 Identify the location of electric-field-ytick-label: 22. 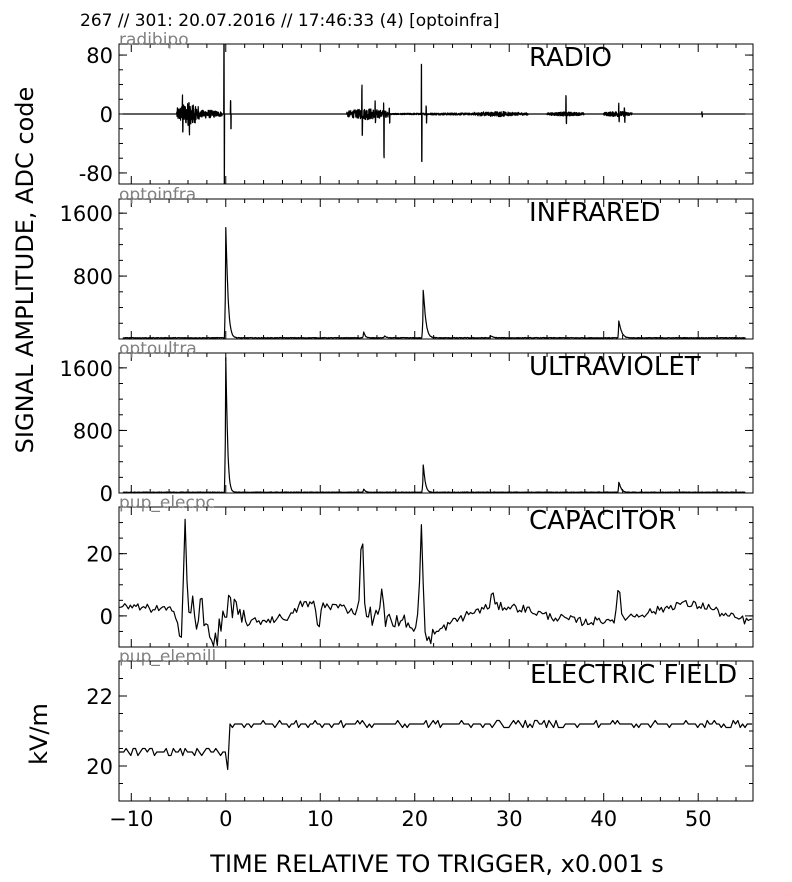
(99, 697).